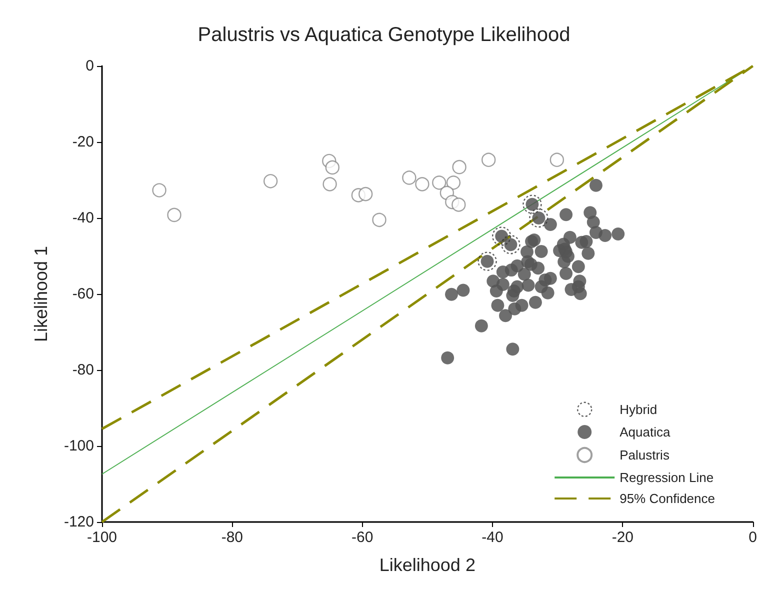  I want to click on legend-label: Regression Line, so click(667, 477).